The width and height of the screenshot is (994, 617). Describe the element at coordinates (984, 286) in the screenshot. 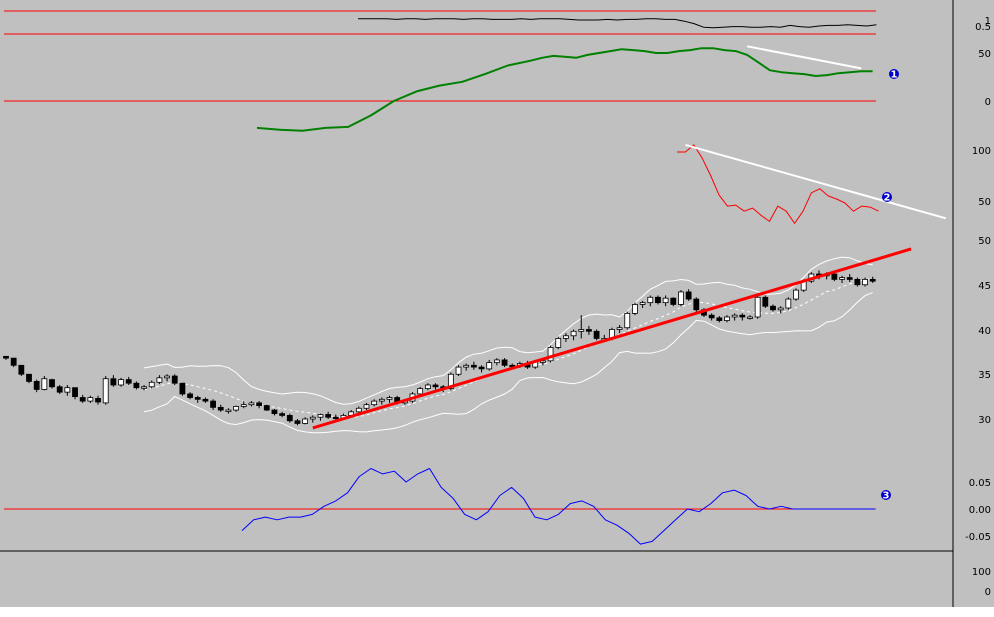

I see `y-tick-label: 45` at that location.